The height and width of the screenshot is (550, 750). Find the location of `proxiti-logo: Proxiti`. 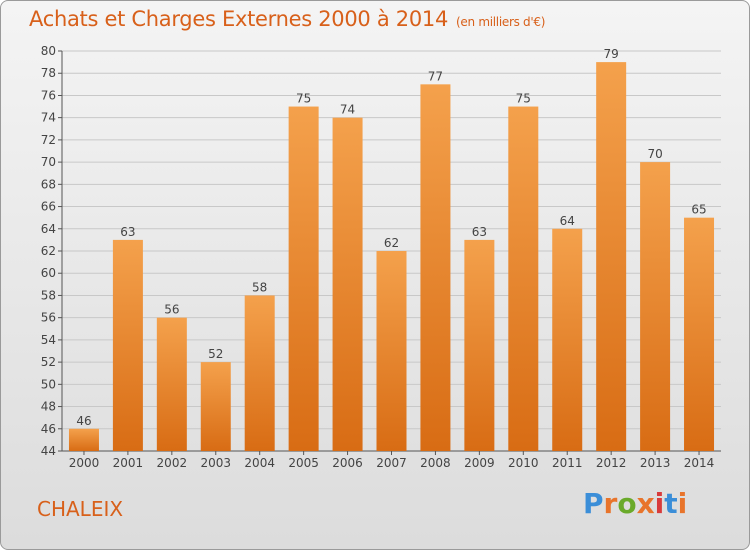

proxiti-logo: Proxiti is located at coordinates (635, 503).